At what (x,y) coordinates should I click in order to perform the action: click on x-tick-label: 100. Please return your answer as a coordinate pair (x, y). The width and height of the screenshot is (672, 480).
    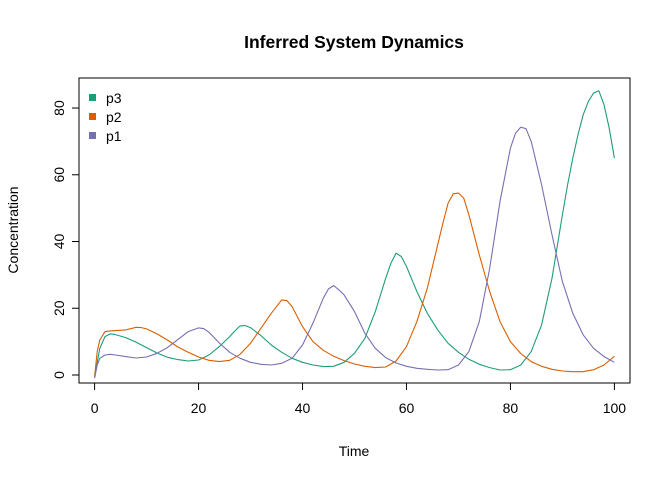
    Looking at the image, I should click on (615, 408).